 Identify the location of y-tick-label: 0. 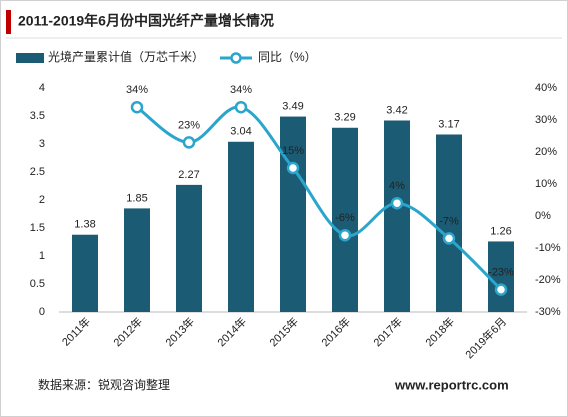
(42, 312).